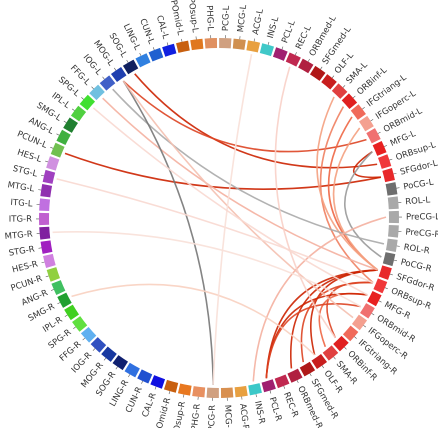  What do you see at coordinates (94, 349) in the screenshot?
I see `region-tick-iog-r` at bounding box center [94, 349].